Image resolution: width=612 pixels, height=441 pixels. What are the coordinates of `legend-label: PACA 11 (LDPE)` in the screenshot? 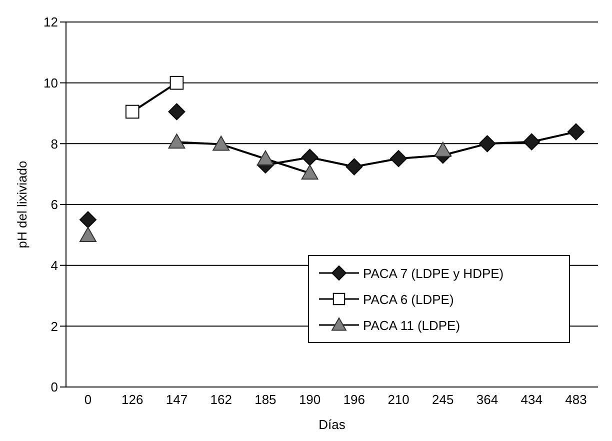 It's located at (411, 325).